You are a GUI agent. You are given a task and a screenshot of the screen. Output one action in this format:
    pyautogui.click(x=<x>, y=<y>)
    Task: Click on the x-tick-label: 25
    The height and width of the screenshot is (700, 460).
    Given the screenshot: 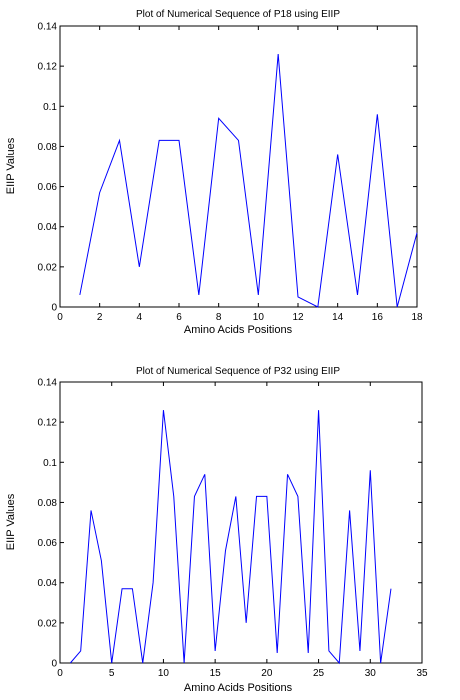 What is the action you would take?
    pyautogui.click(x=319, y=673)
    